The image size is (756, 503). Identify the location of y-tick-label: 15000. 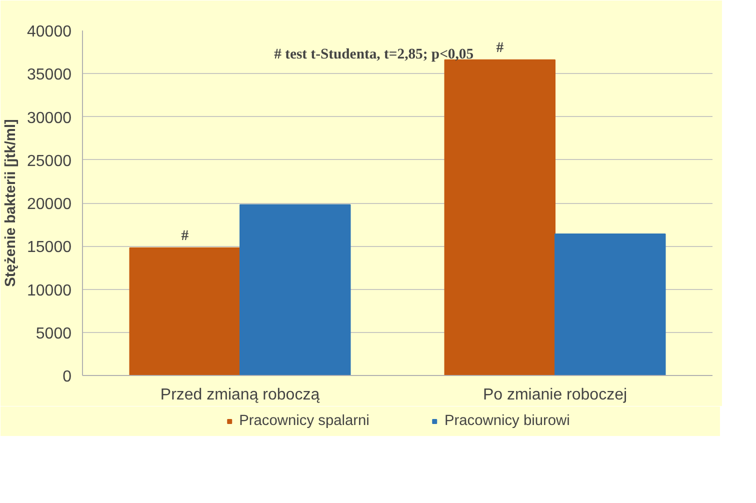
(49, 247).